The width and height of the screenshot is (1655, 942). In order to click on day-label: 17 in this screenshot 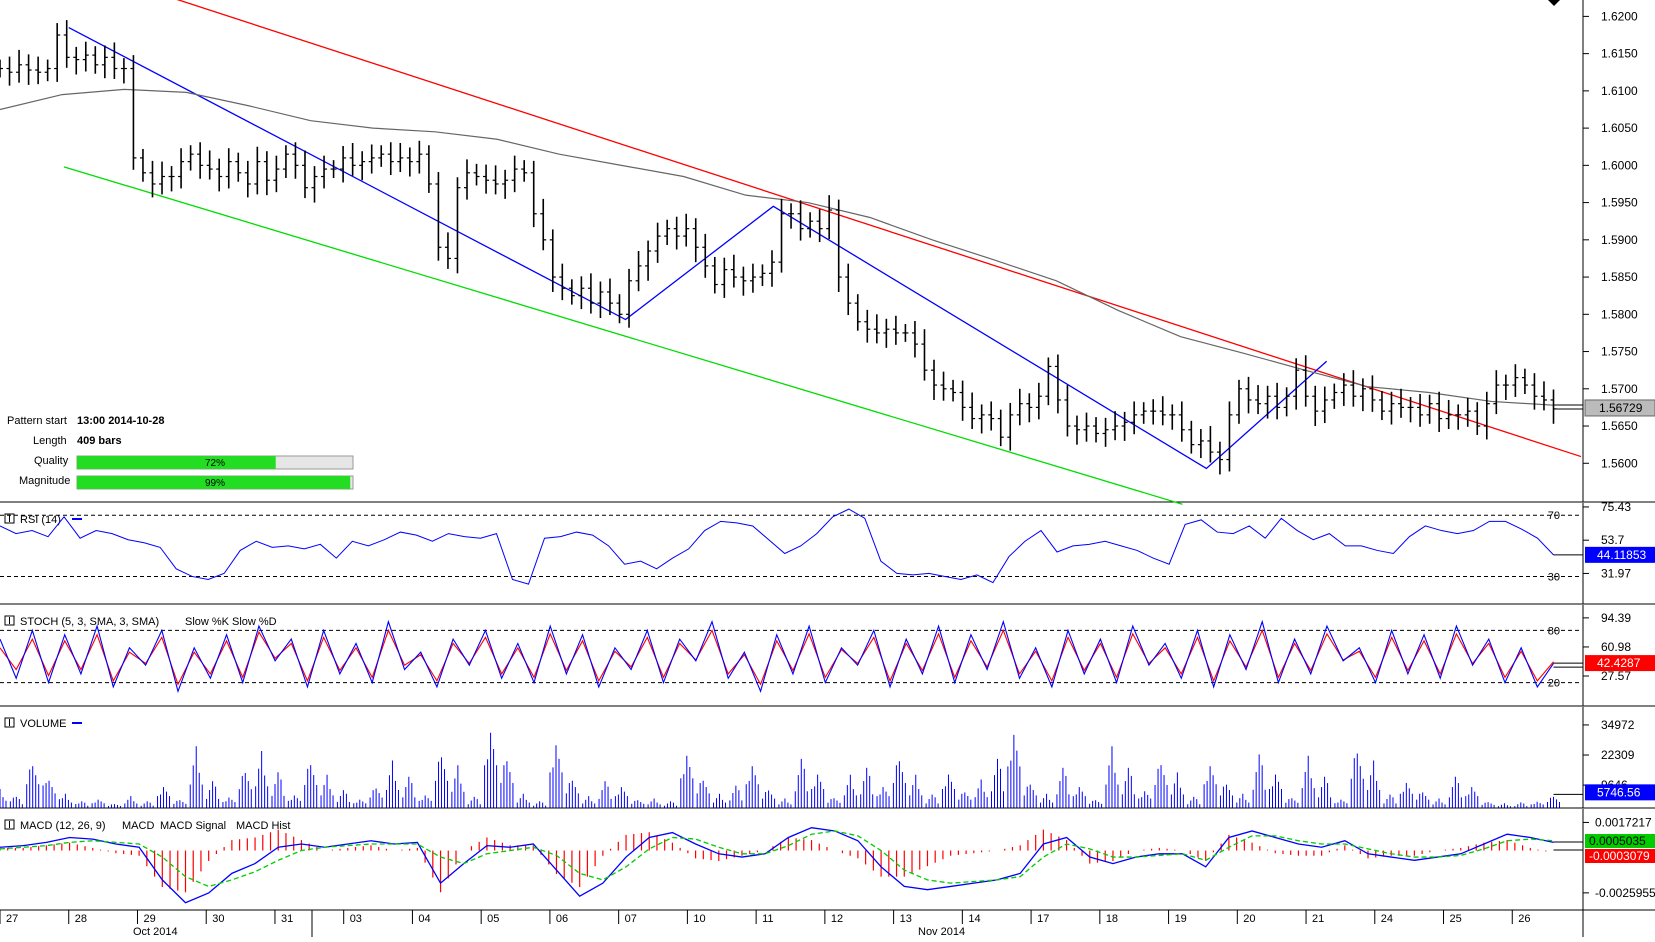, I will do `click(1043, 919)`.